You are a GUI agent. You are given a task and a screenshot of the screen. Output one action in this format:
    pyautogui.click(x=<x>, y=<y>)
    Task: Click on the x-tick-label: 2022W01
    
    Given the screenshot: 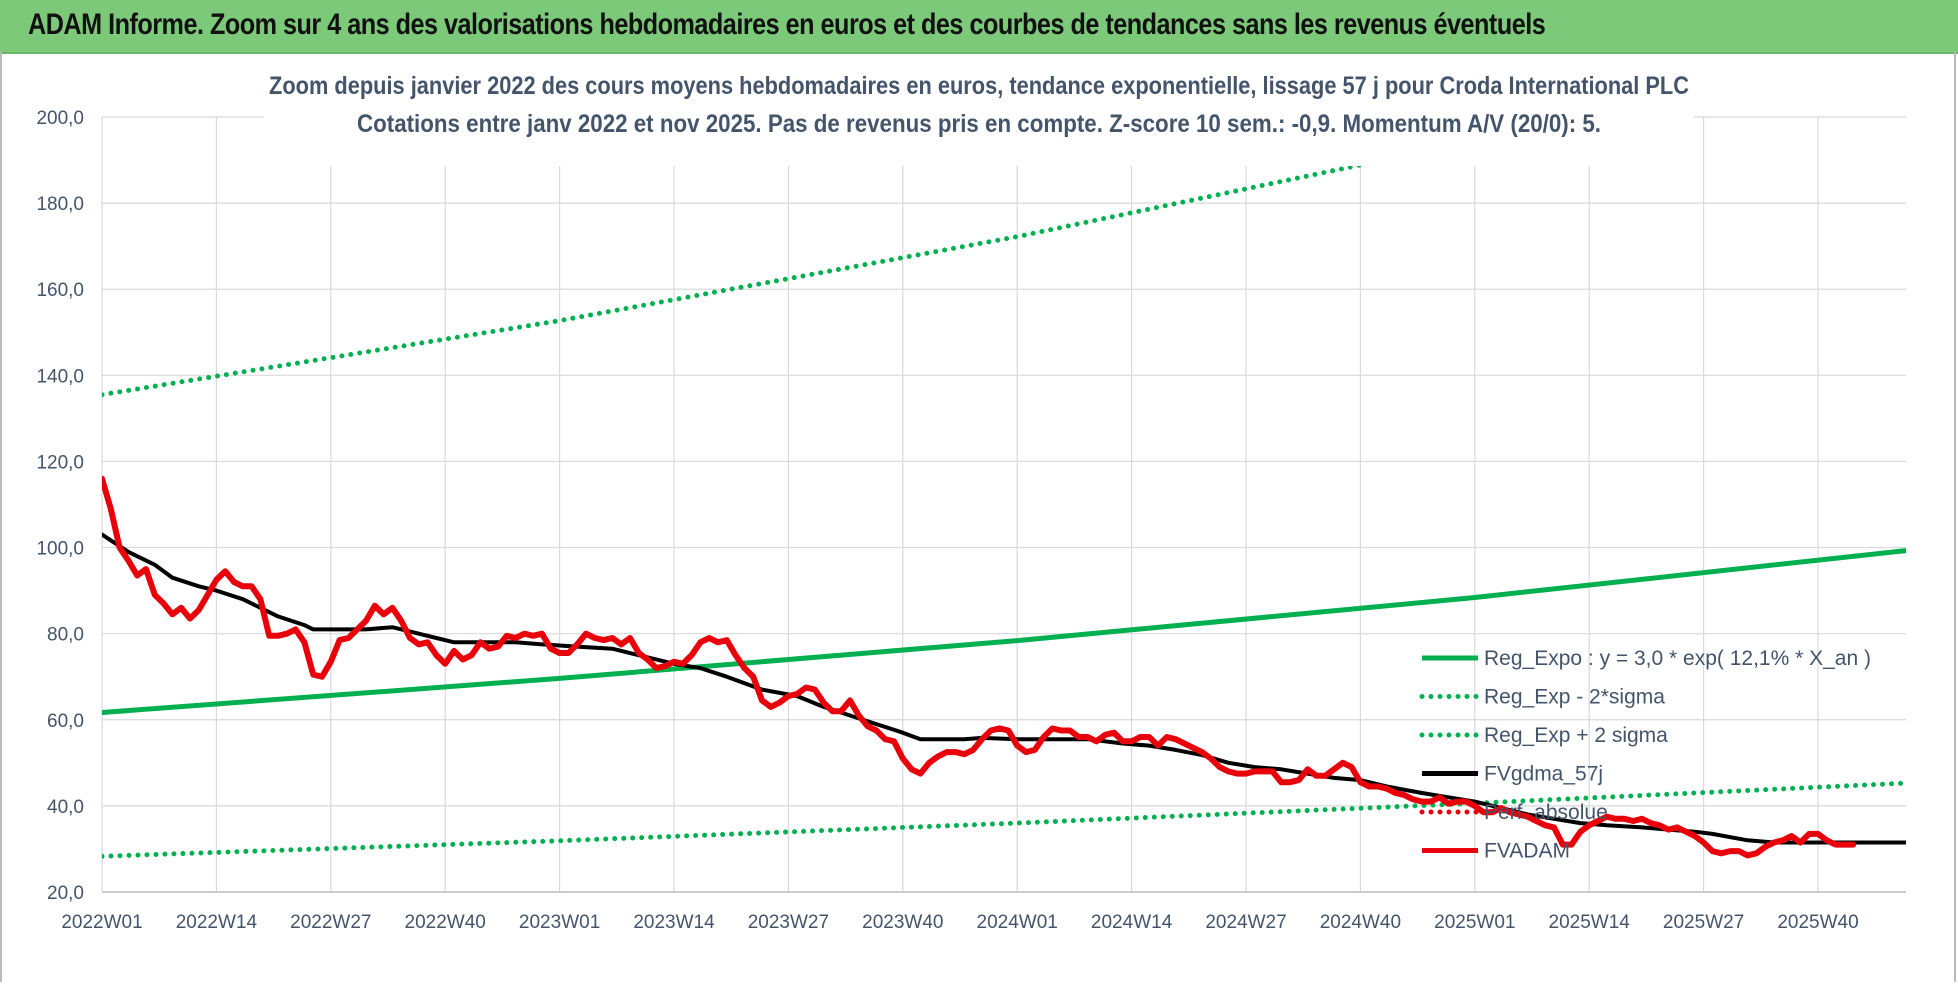 What is the action you would take?
    pyautogui.click(x=101, y=922)
    